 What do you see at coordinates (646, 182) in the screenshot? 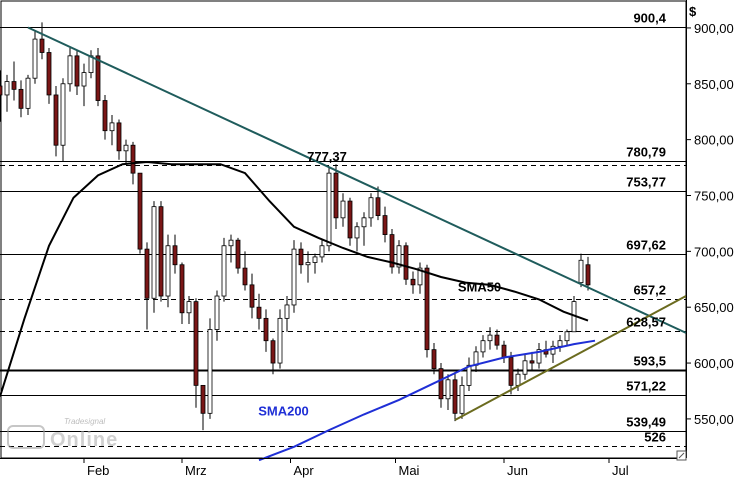
I see `level-label: 753,77` at bounding box center [646, 182].